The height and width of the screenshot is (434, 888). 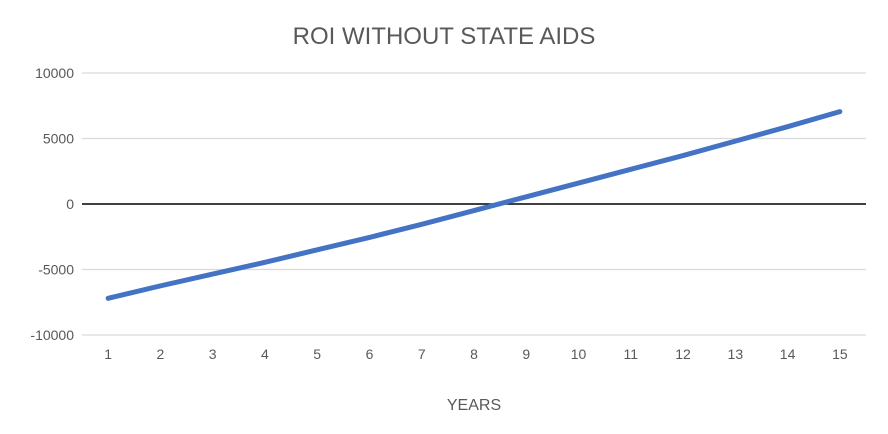 I want to click on y-tick-label: 0, so click(x=70, y=204).